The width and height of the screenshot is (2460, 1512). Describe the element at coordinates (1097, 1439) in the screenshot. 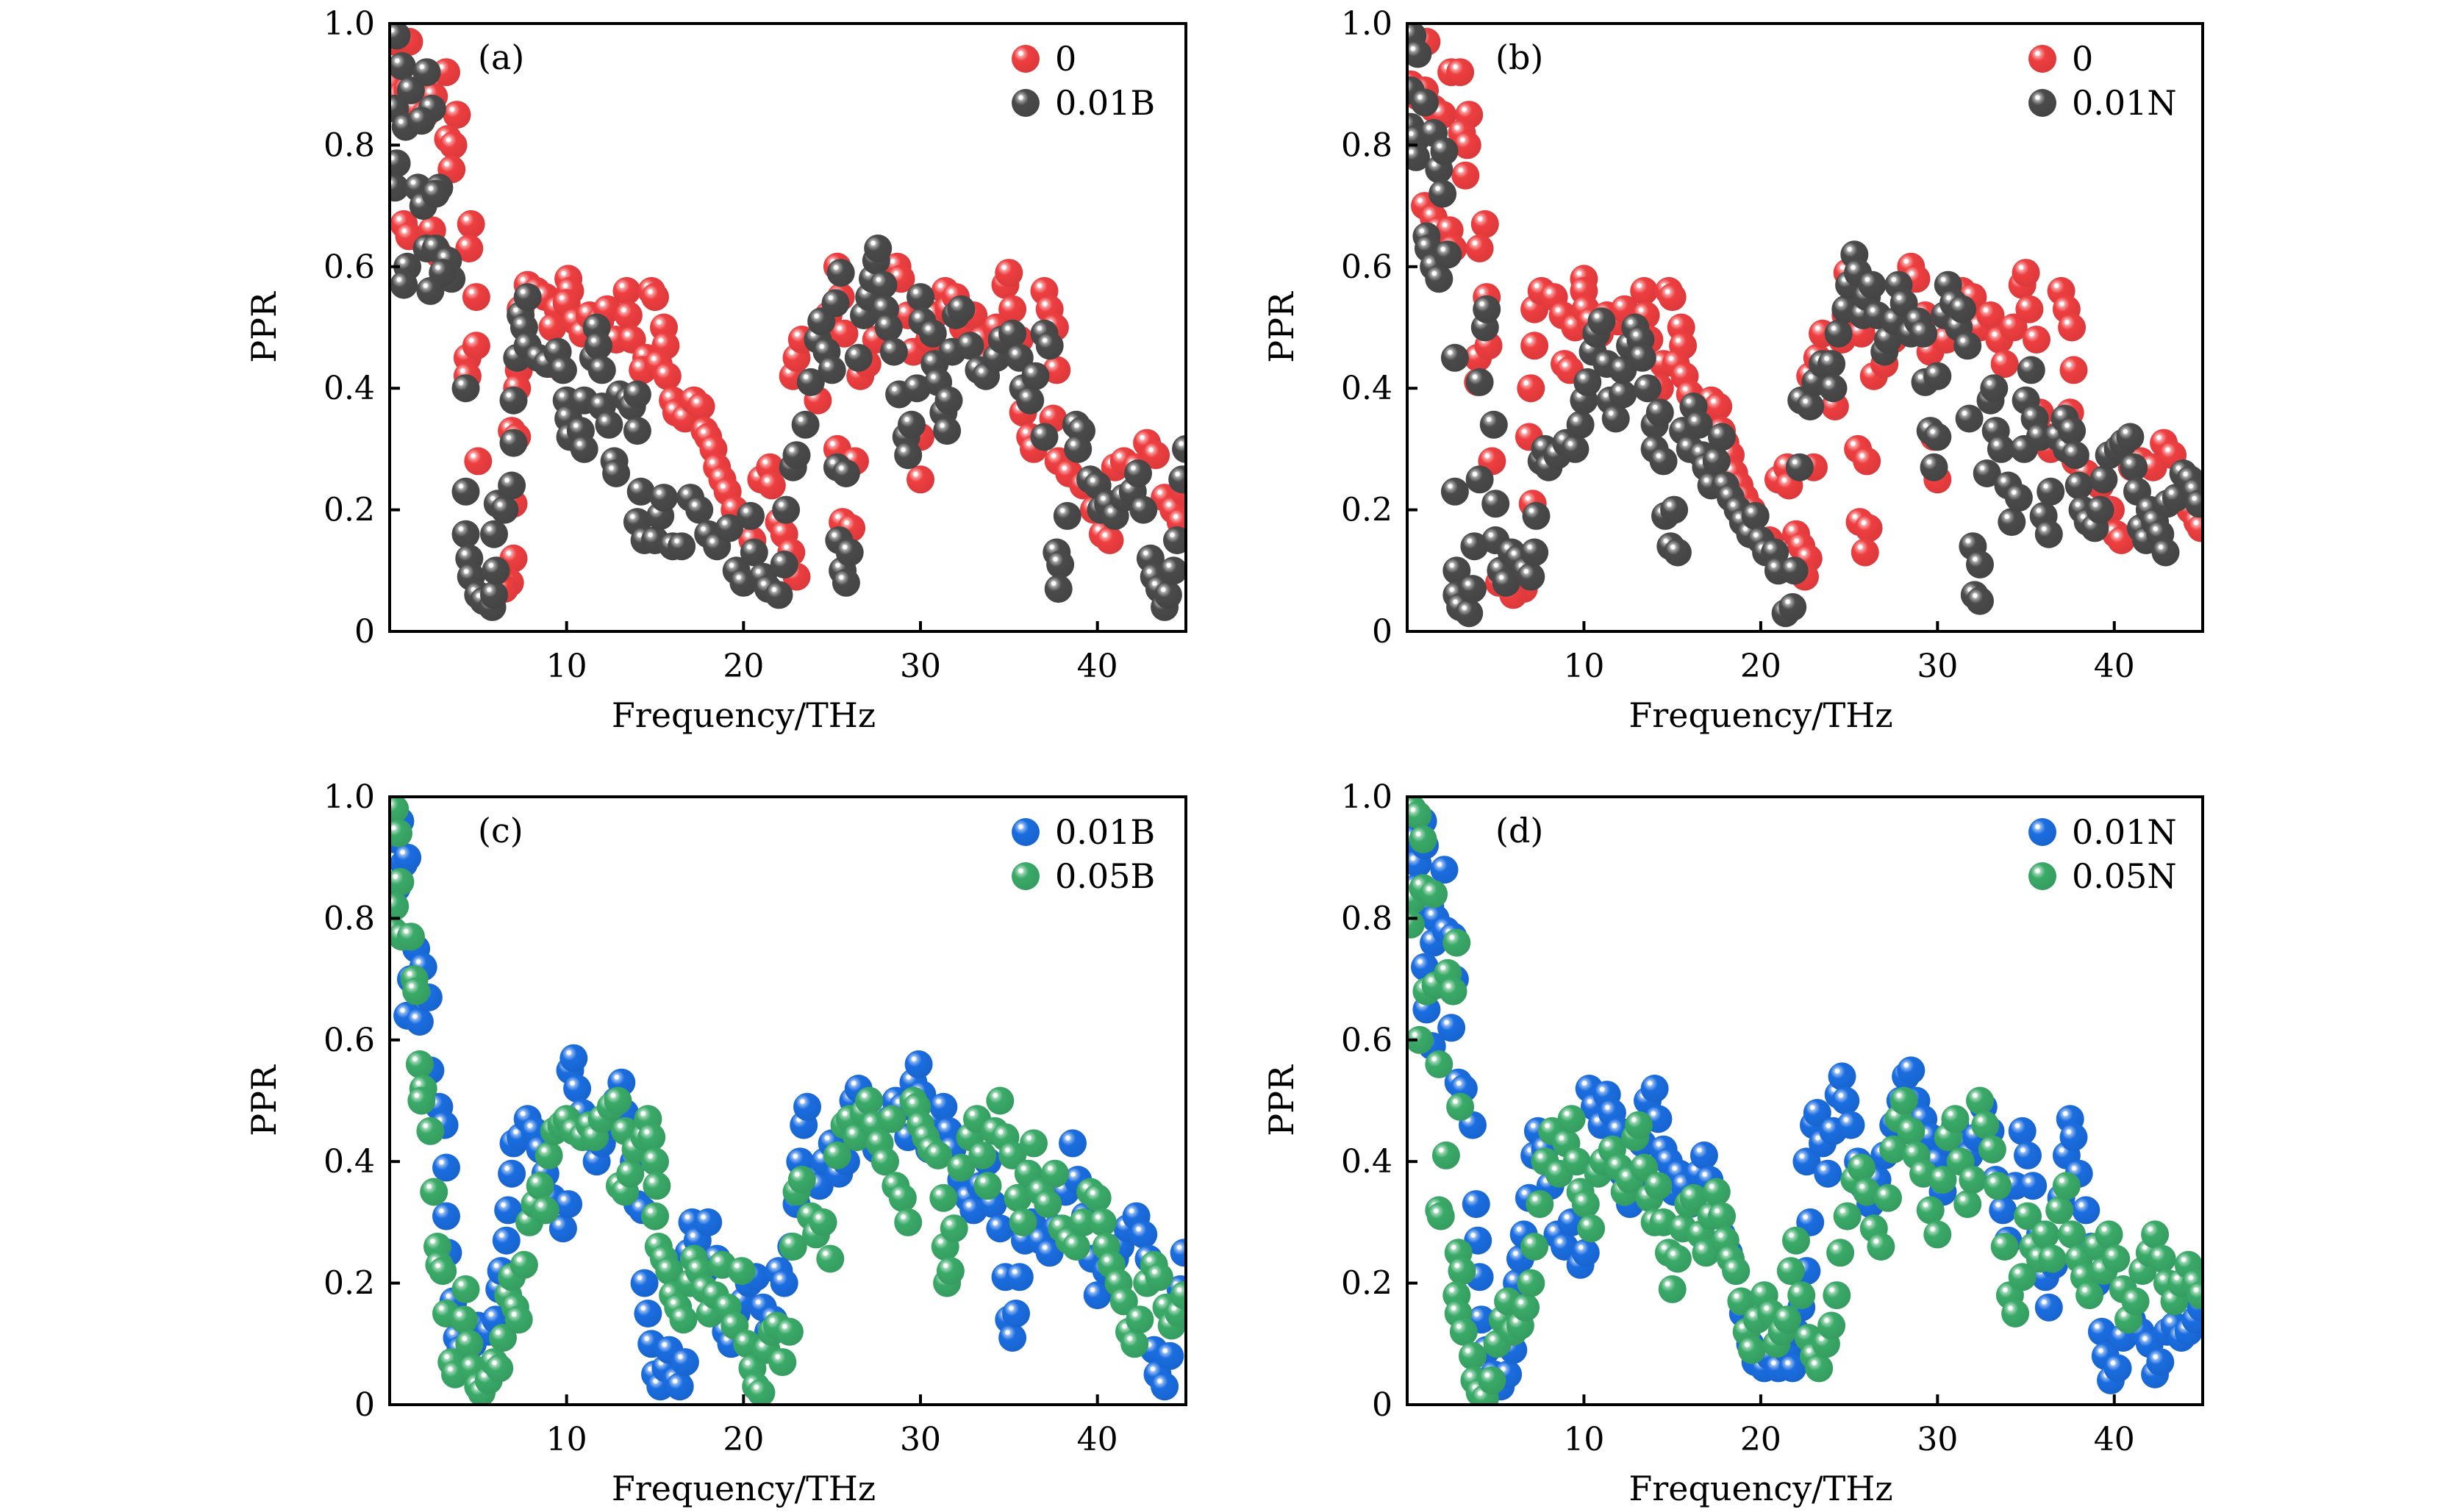

I see `x-tick-label: 40` at that location.